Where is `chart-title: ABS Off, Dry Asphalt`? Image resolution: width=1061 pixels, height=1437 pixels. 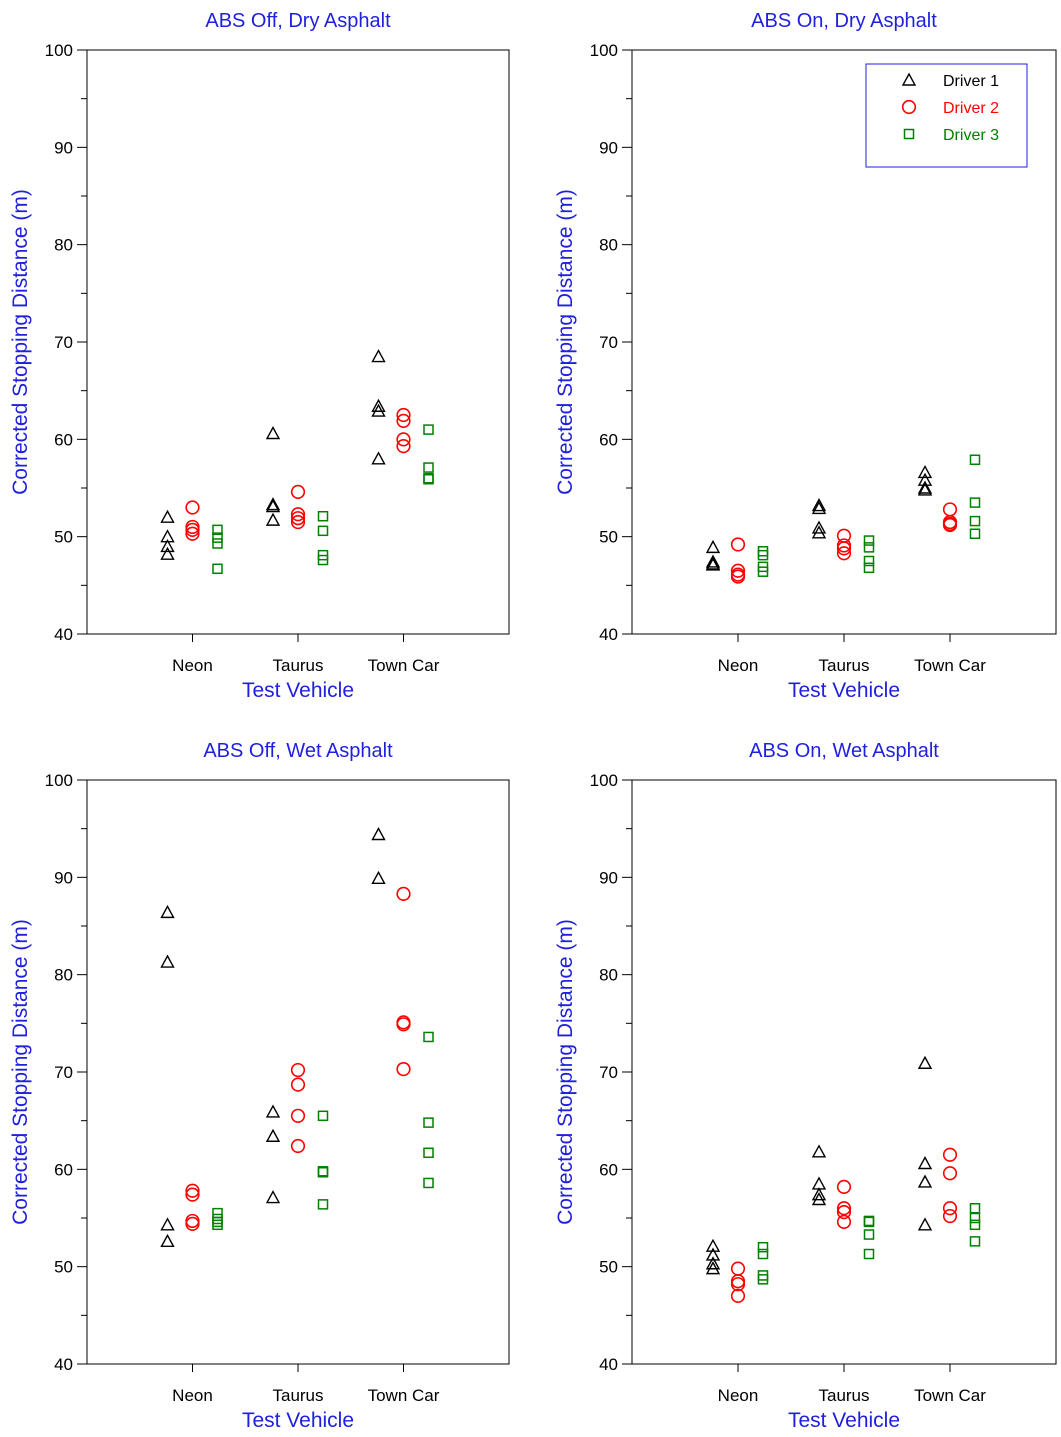 chart-title: ABS Off, Dry Asphalt is located at coordinates (298, 21).